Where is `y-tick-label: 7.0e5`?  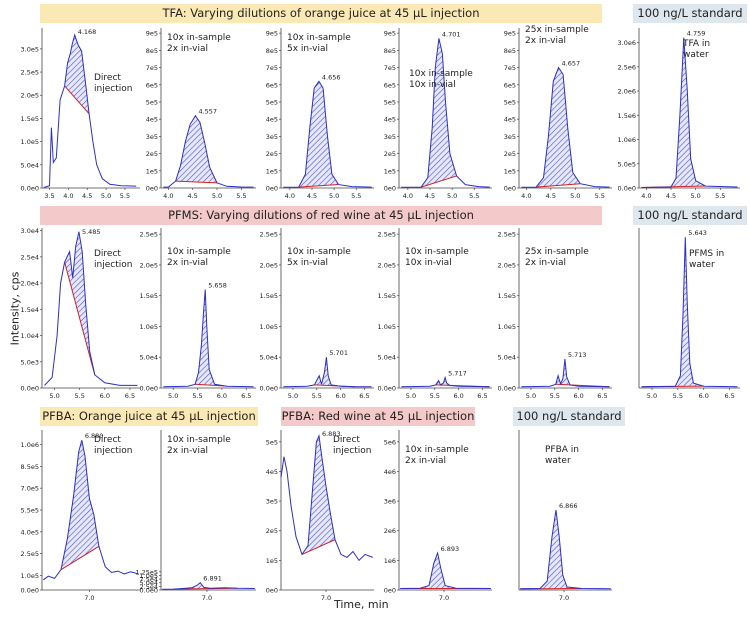
y-tick-label: 7.0e5 is located at coordinates (30, 489).